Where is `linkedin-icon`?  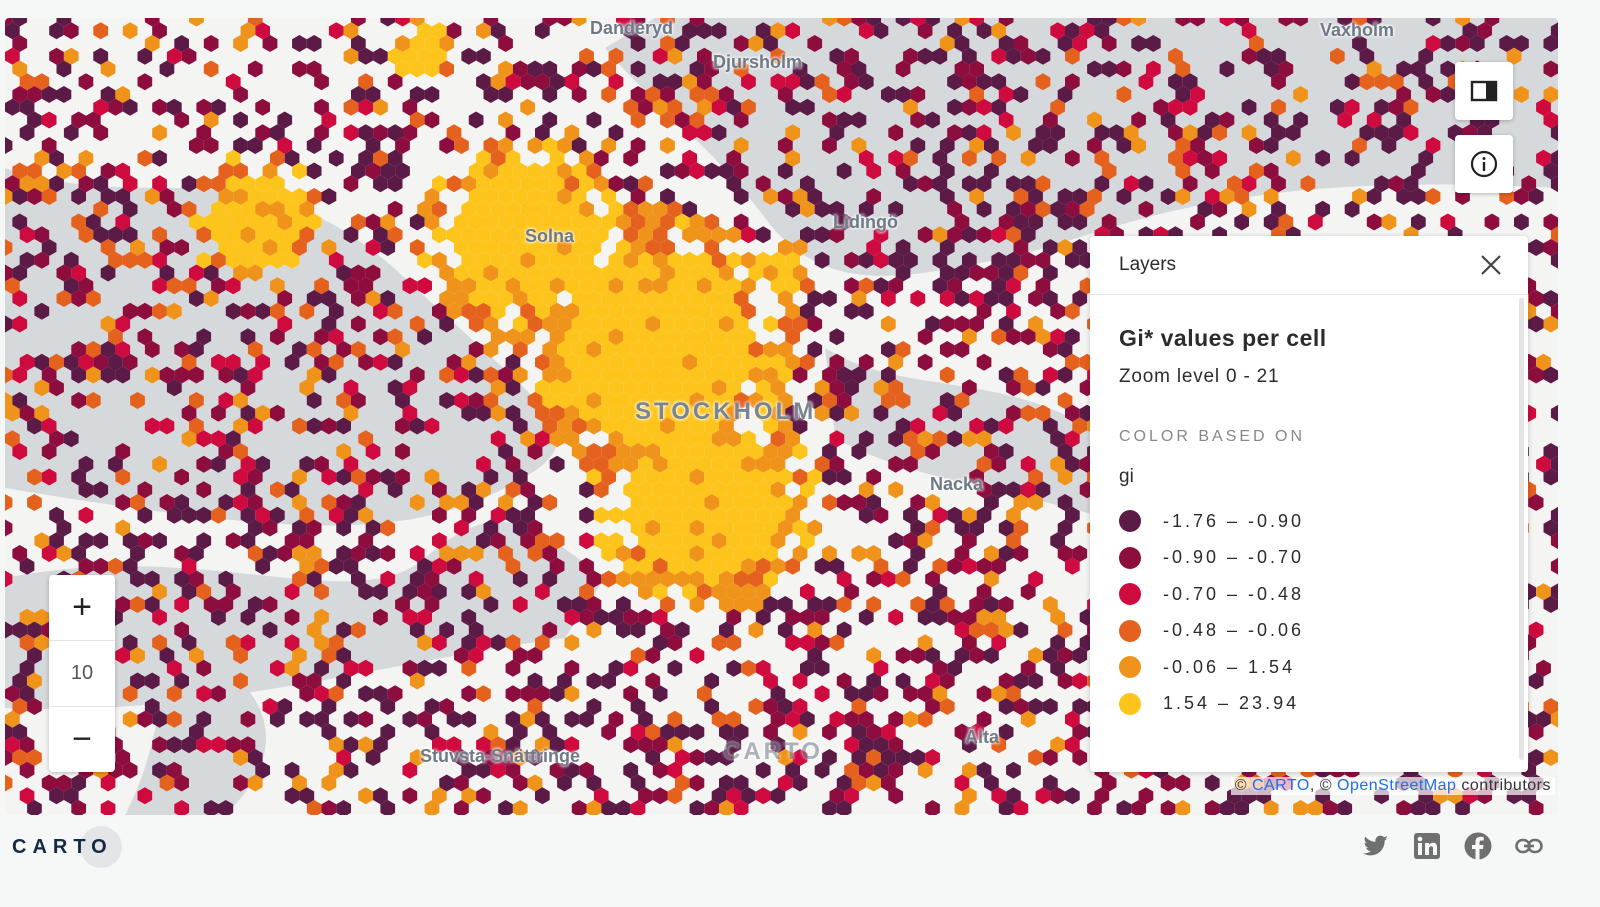 linkedin-icon is located at coordinates (1427, 846).